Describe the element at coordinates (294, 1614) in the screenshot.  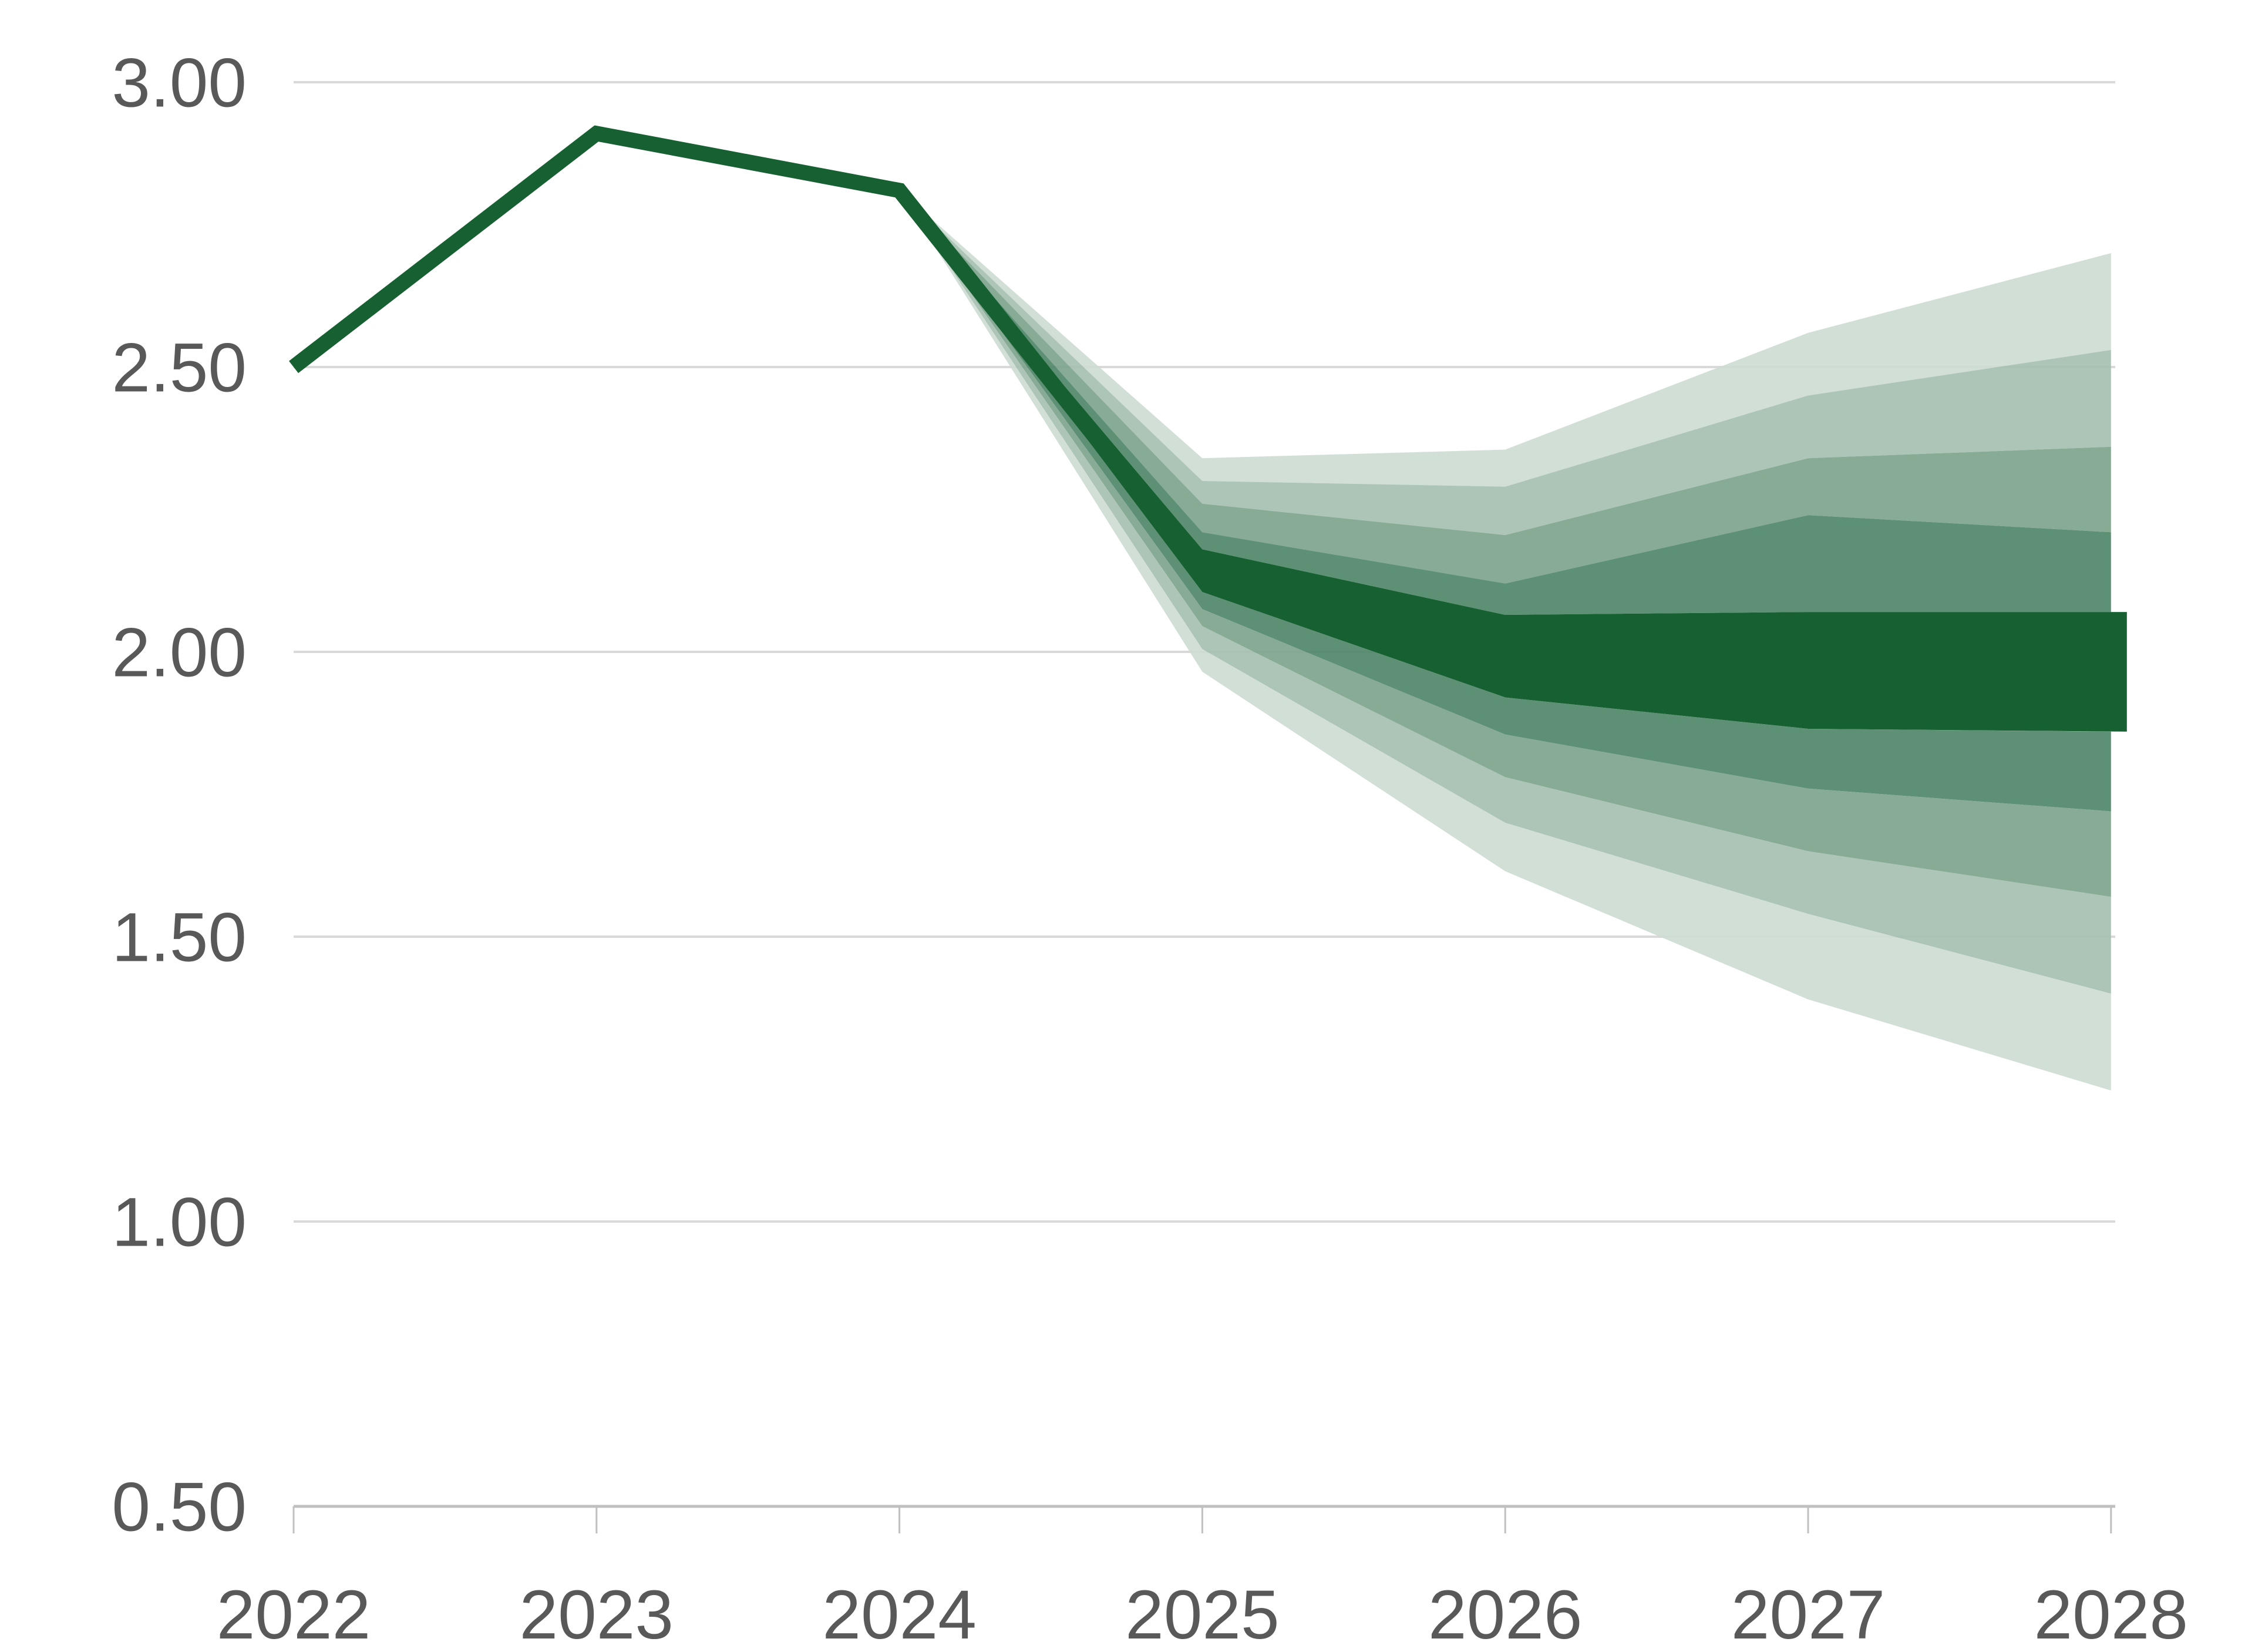
I see `x-axis-label: 2022` at that location.